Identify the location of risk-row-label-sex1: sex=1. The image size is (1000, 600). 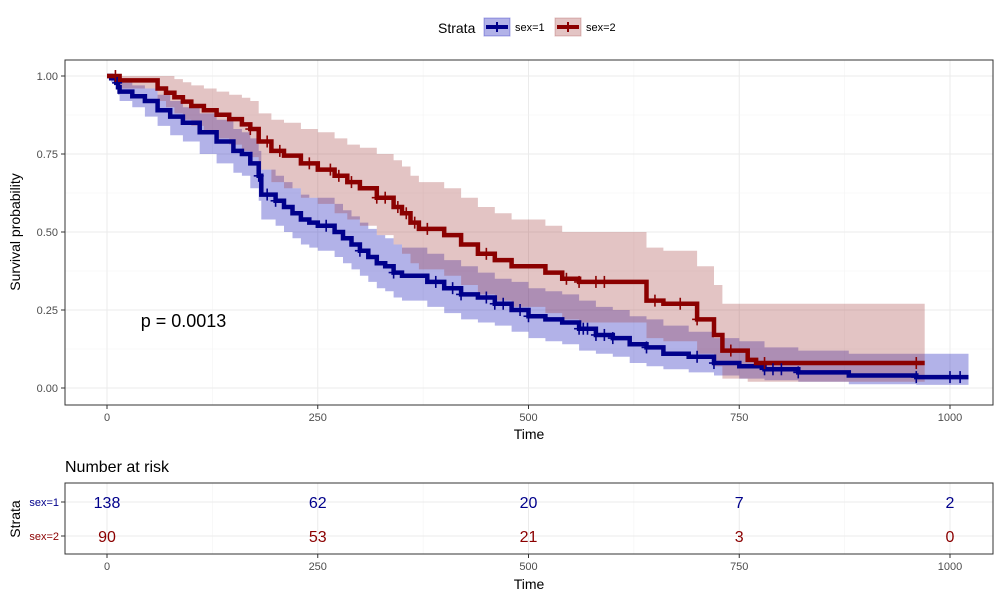
(44, 503).